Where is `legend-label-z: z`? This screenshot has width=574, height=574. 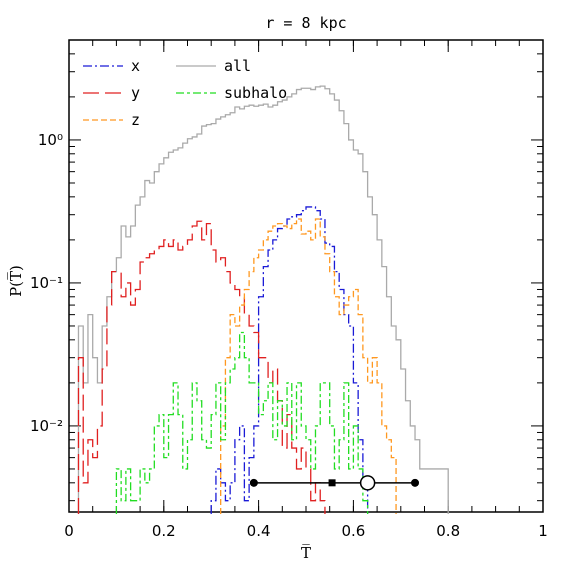 legend-label-z: z is located at coordinates (135, 120).